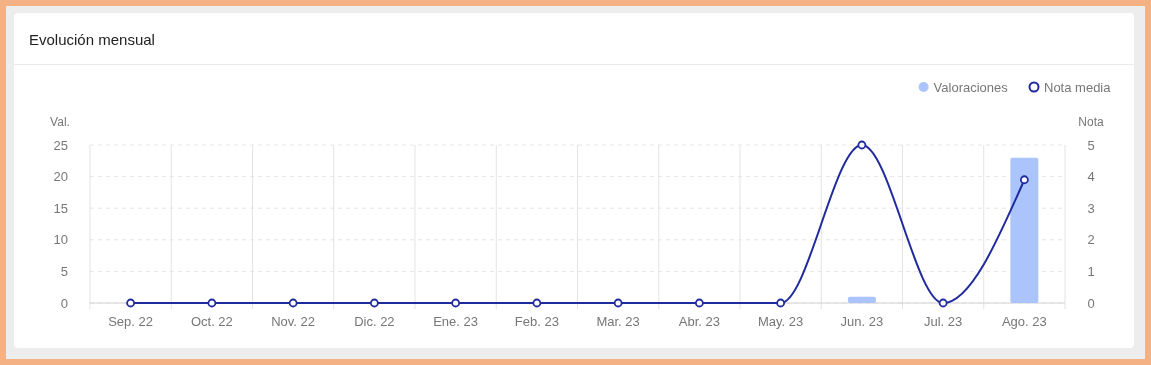 This screenshot has width=1151, height=365. Describe the element at coordinates (64, 271) in the screenshot. I see `y-tick-label: 5` at that location.